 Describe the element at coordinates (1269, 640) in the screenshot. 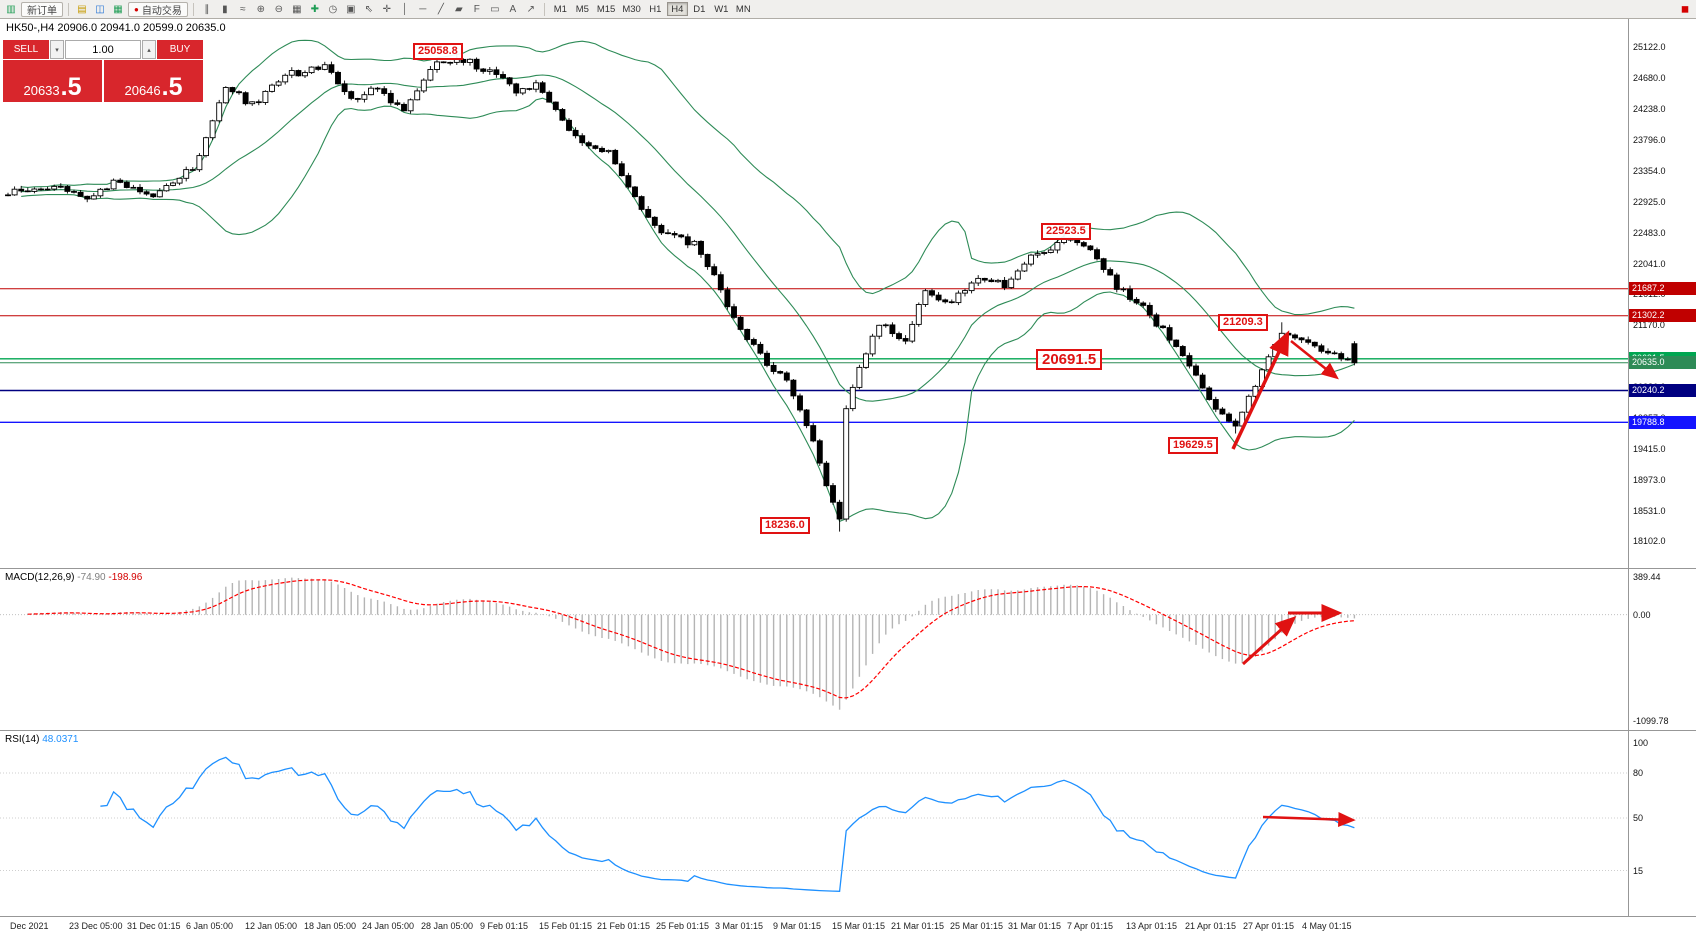

I see `macd-arrow-up` at that location.